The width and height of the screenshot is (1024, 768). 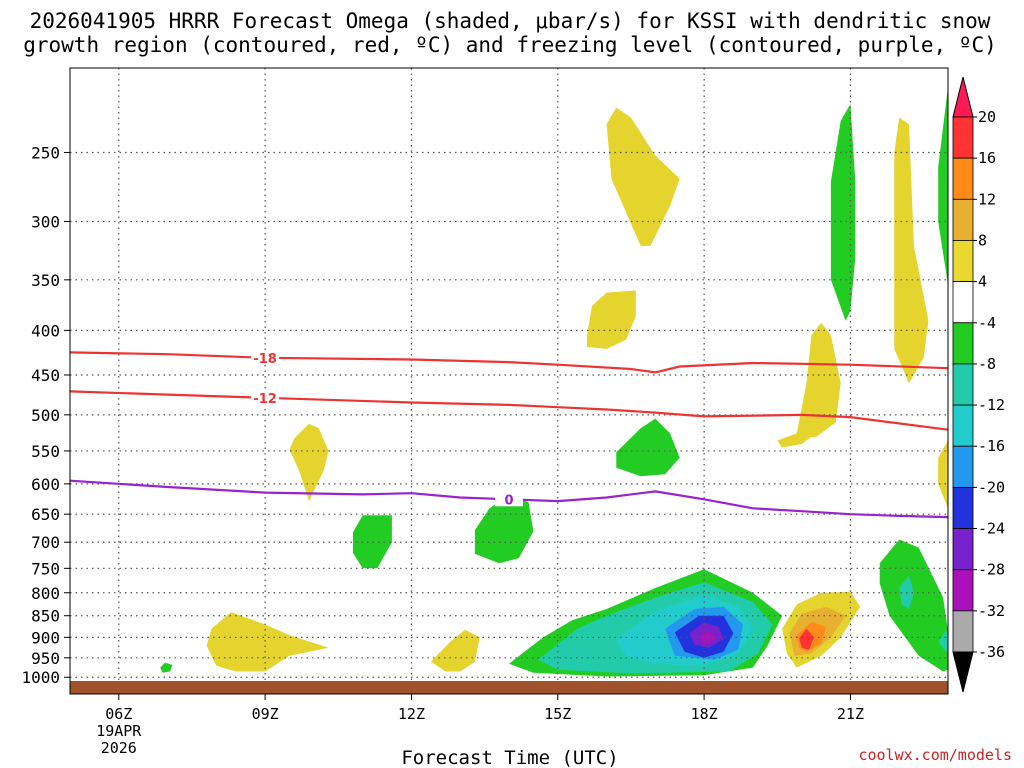 I want to click on y-tick-label-850: 850, so click(x=45, y=616).